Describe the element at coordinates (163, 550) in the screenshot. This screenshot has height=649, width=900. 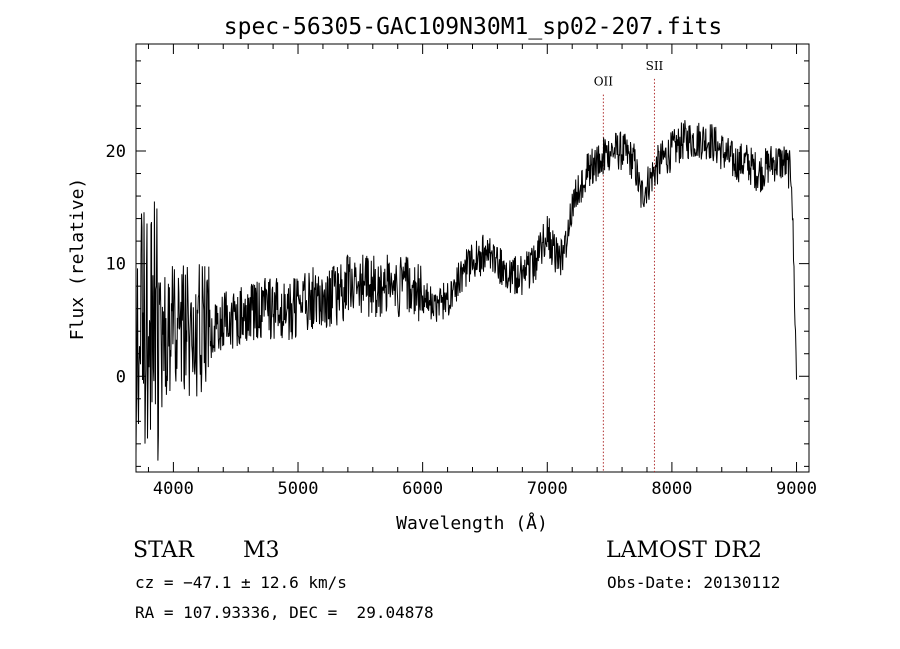
I see `class-label: STAR` at that location.